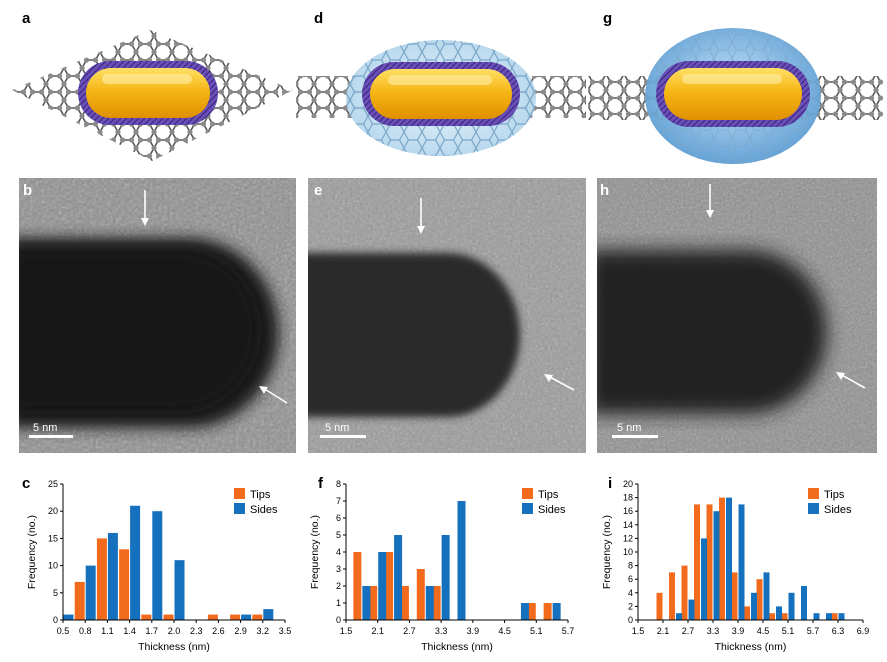  I want to click on x-tick-label: 2.3, so click(196, 631).